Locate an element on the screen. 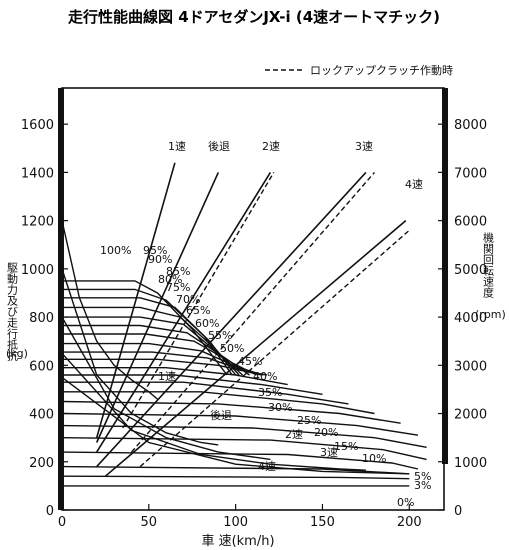  throttle-label: 0% is located at coordinates (405, 502).